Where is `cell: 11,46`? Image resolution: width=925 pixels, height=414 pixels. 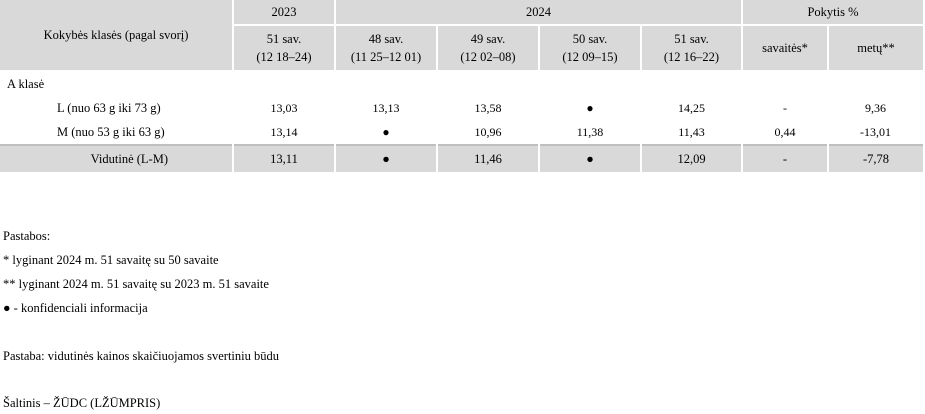 cell: 11,46 is located at coordinates (488, 158).